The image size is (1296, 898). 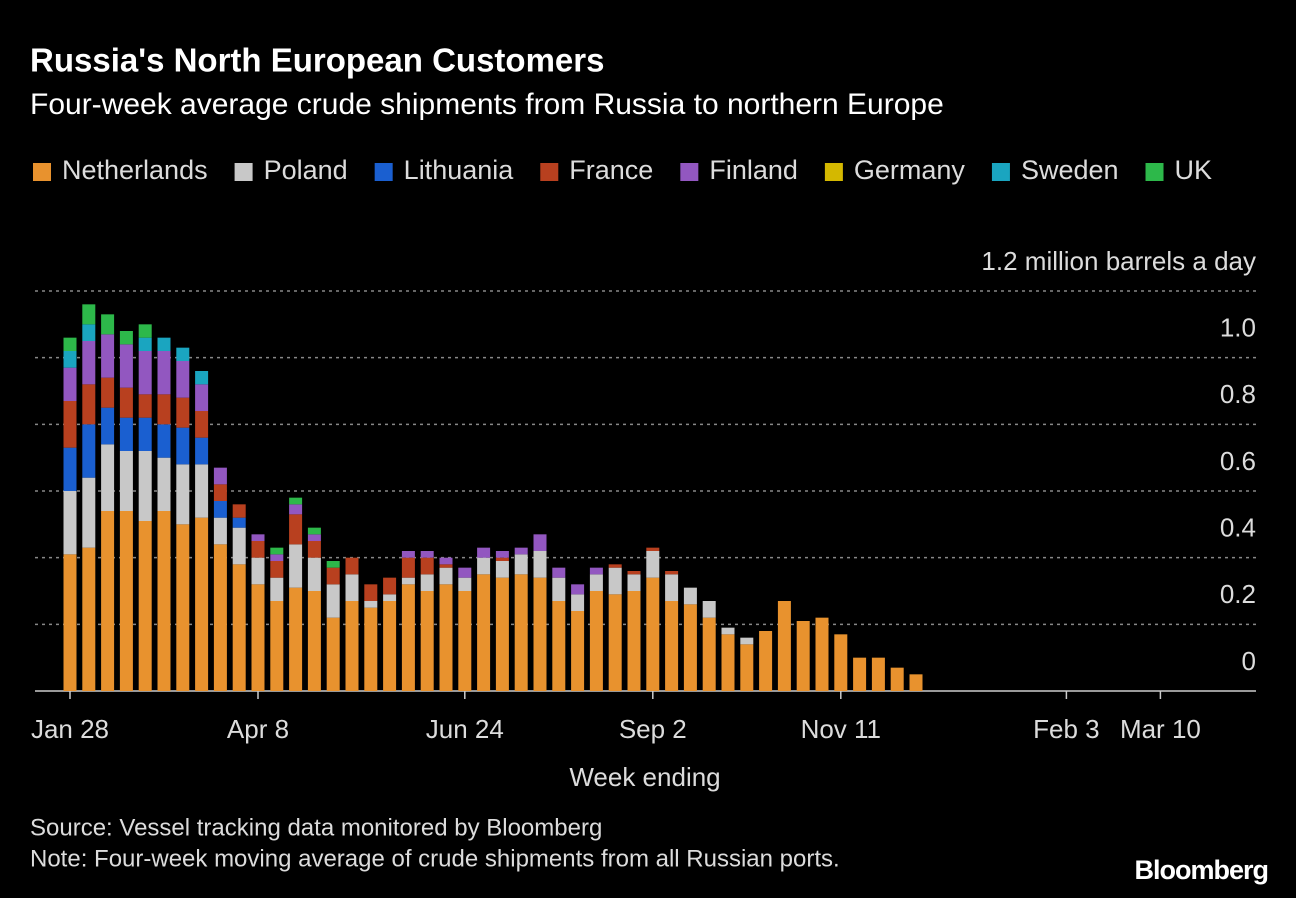 What do you see at coordinates (1066, 729) in the screenshot?
I see `x-tick-label: Feb 3` at bounding box center [1066, 729].